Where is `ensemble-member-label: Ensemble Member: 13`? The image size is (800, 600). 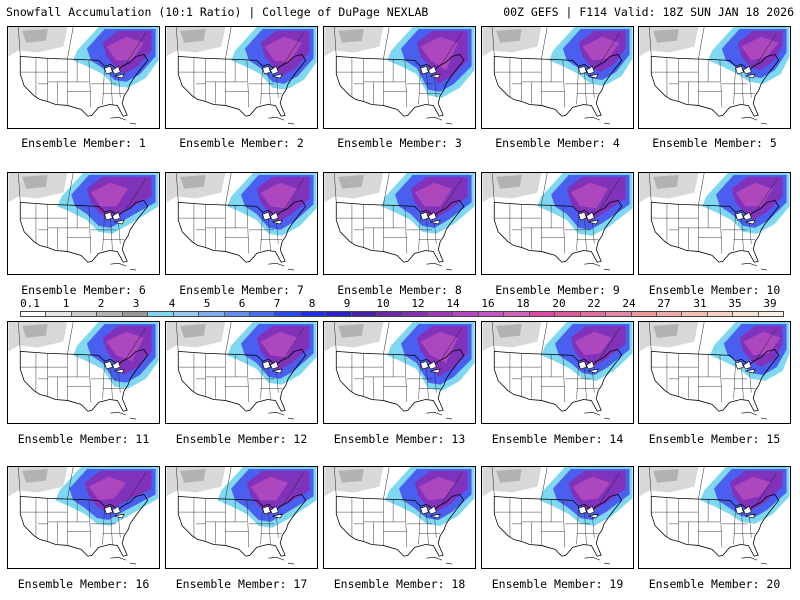 ensemble-member-label: Ensemble Member: 13 is located at coordinates (399, 439).